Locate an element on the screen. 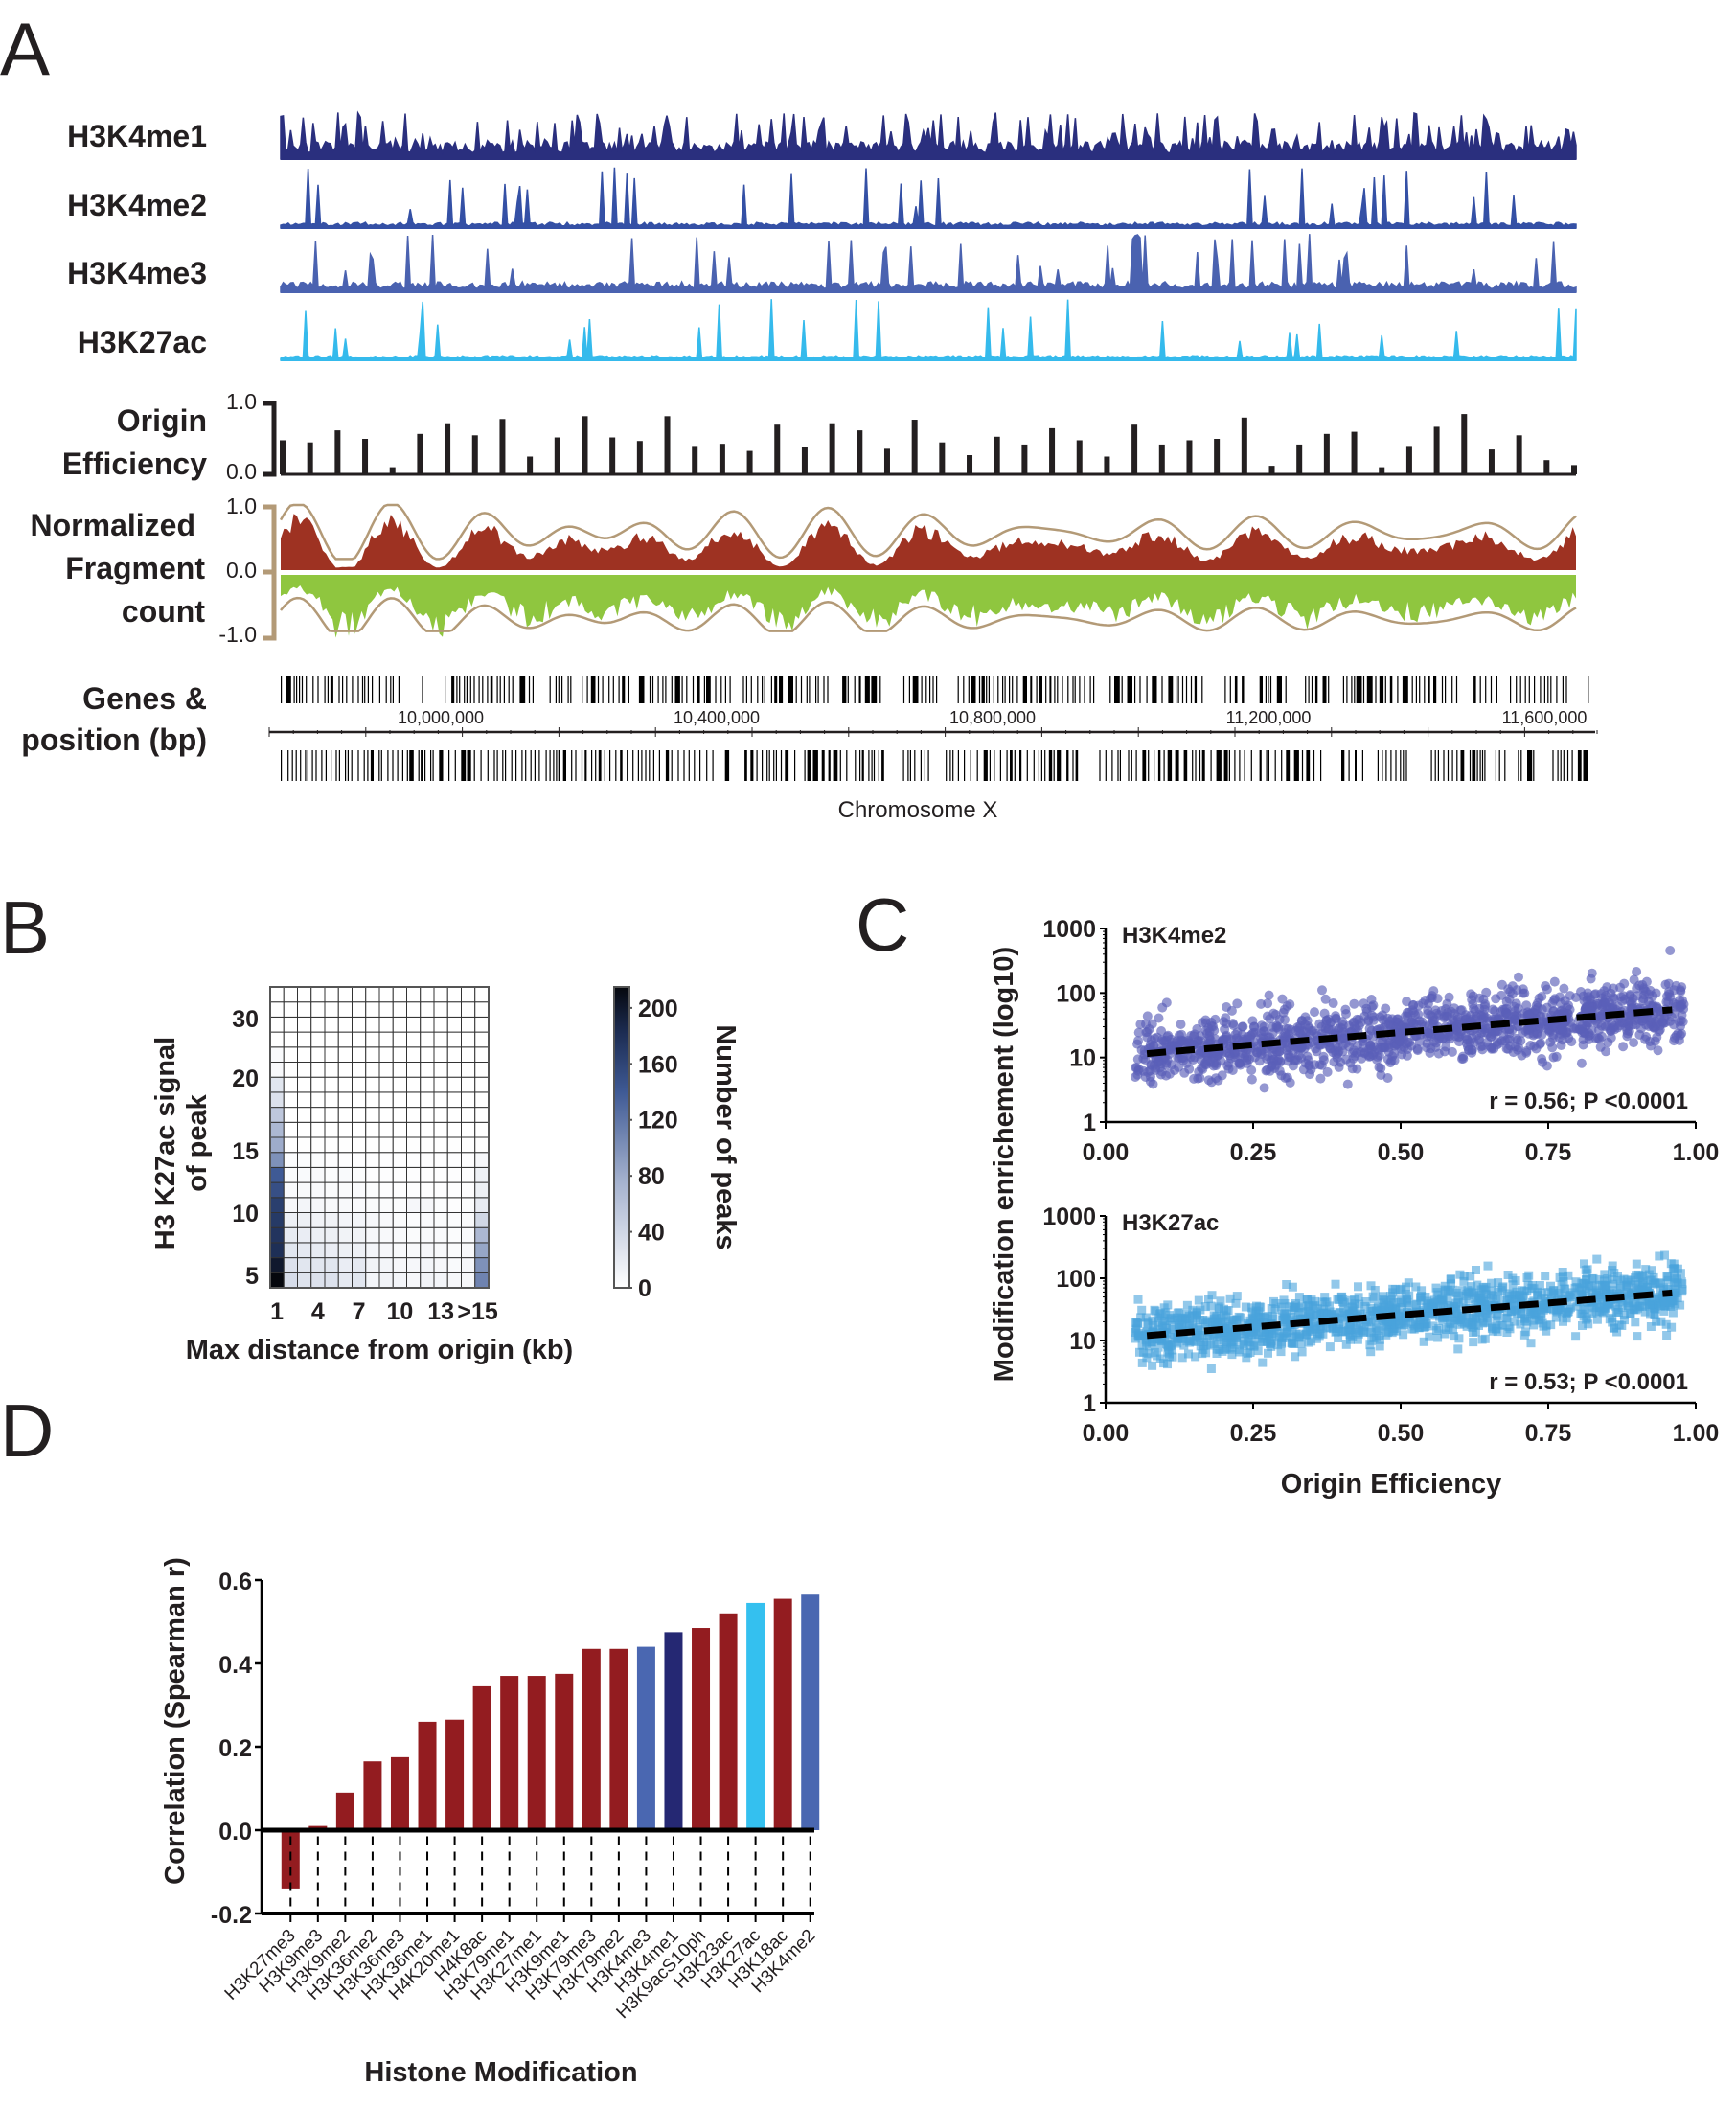 The image size is (1736, 2108). panel-b-letter: B is located at coordinates (25, 927).